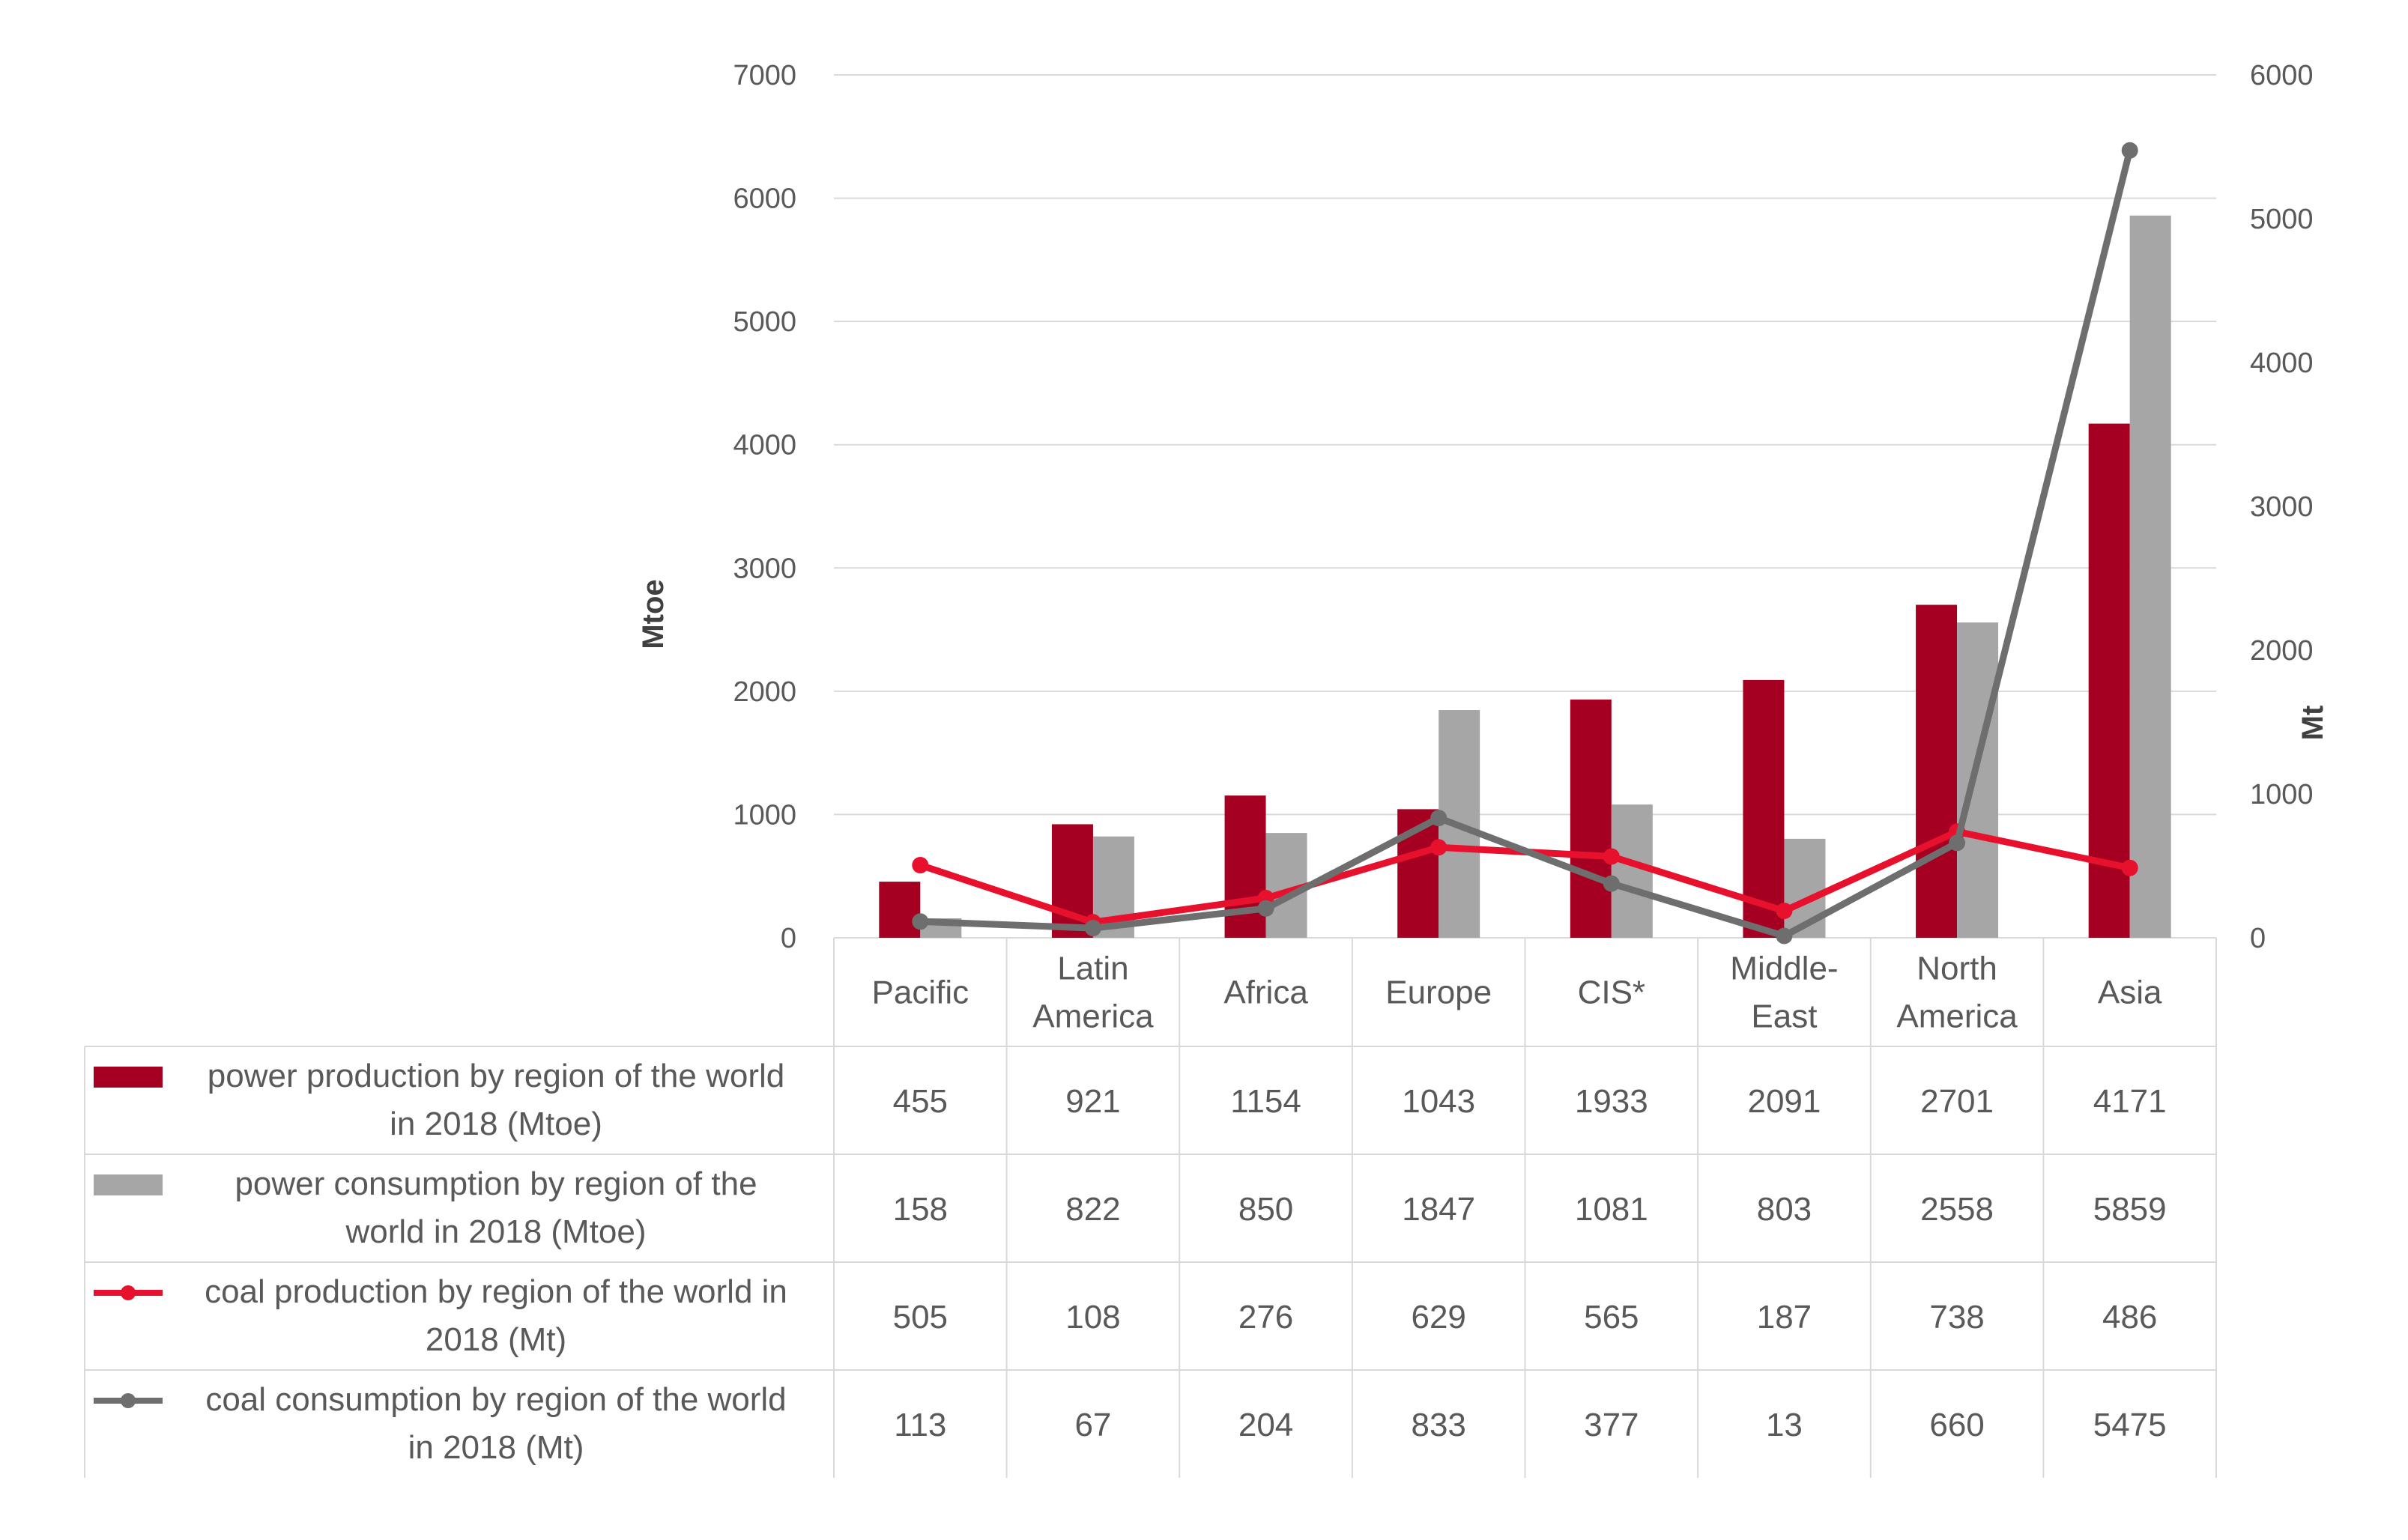 This screenshot has height=1540, width=2408. I want to click on right-tick-label: 2000, so click(2282, 651).